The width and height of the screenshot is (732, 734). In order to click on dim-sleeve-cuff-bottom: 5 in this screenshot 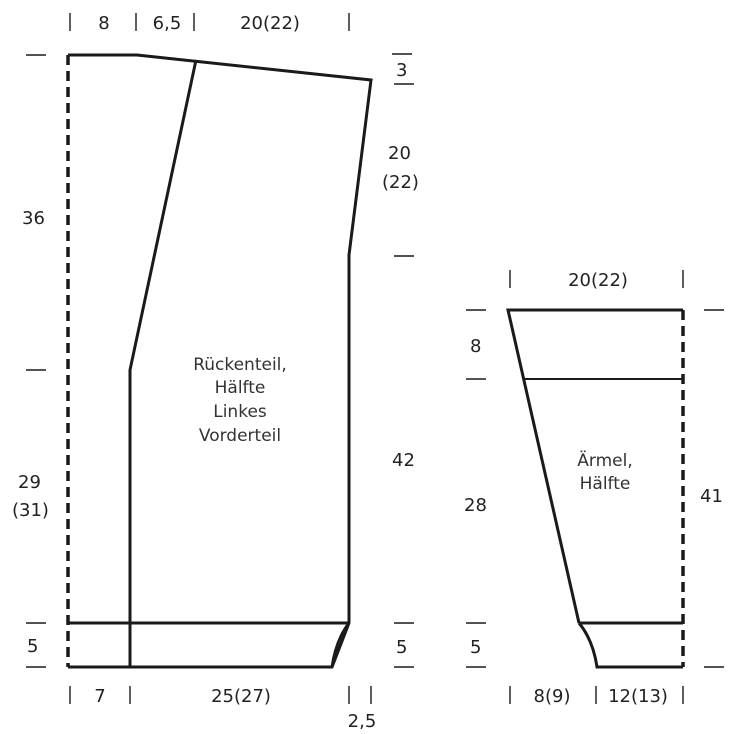, I will do `click(475, 647)`.